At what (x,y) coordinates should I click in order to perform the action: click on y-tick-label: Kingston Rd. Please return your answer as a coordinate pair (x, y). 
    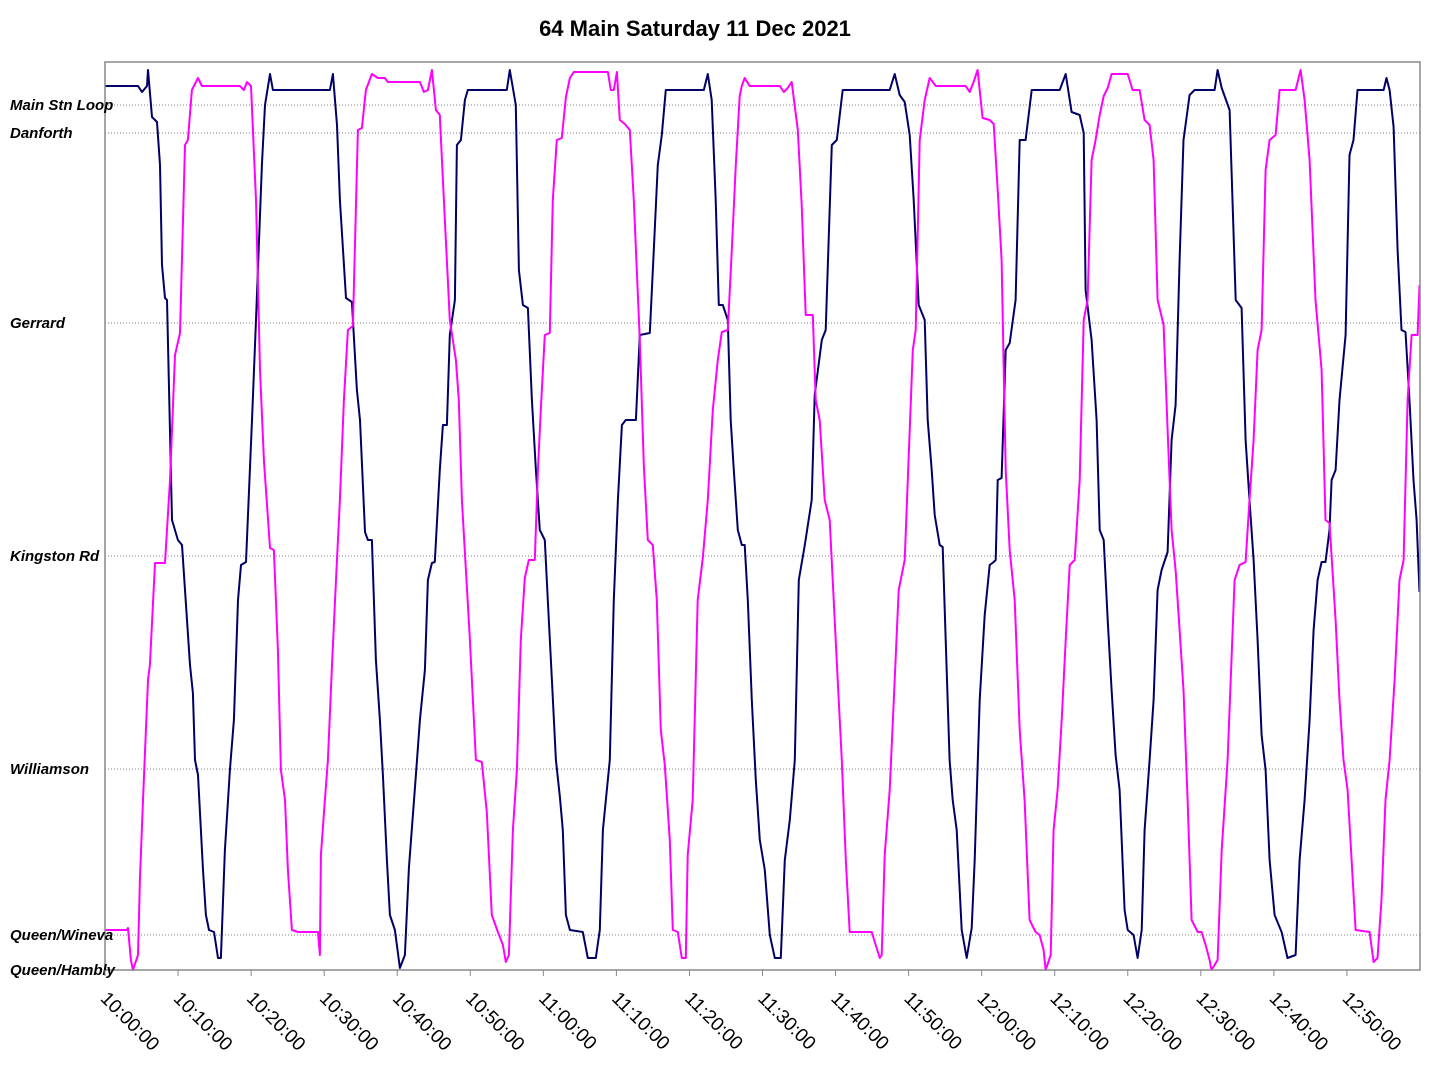
    Looking at the image, I should click on (55, 556).